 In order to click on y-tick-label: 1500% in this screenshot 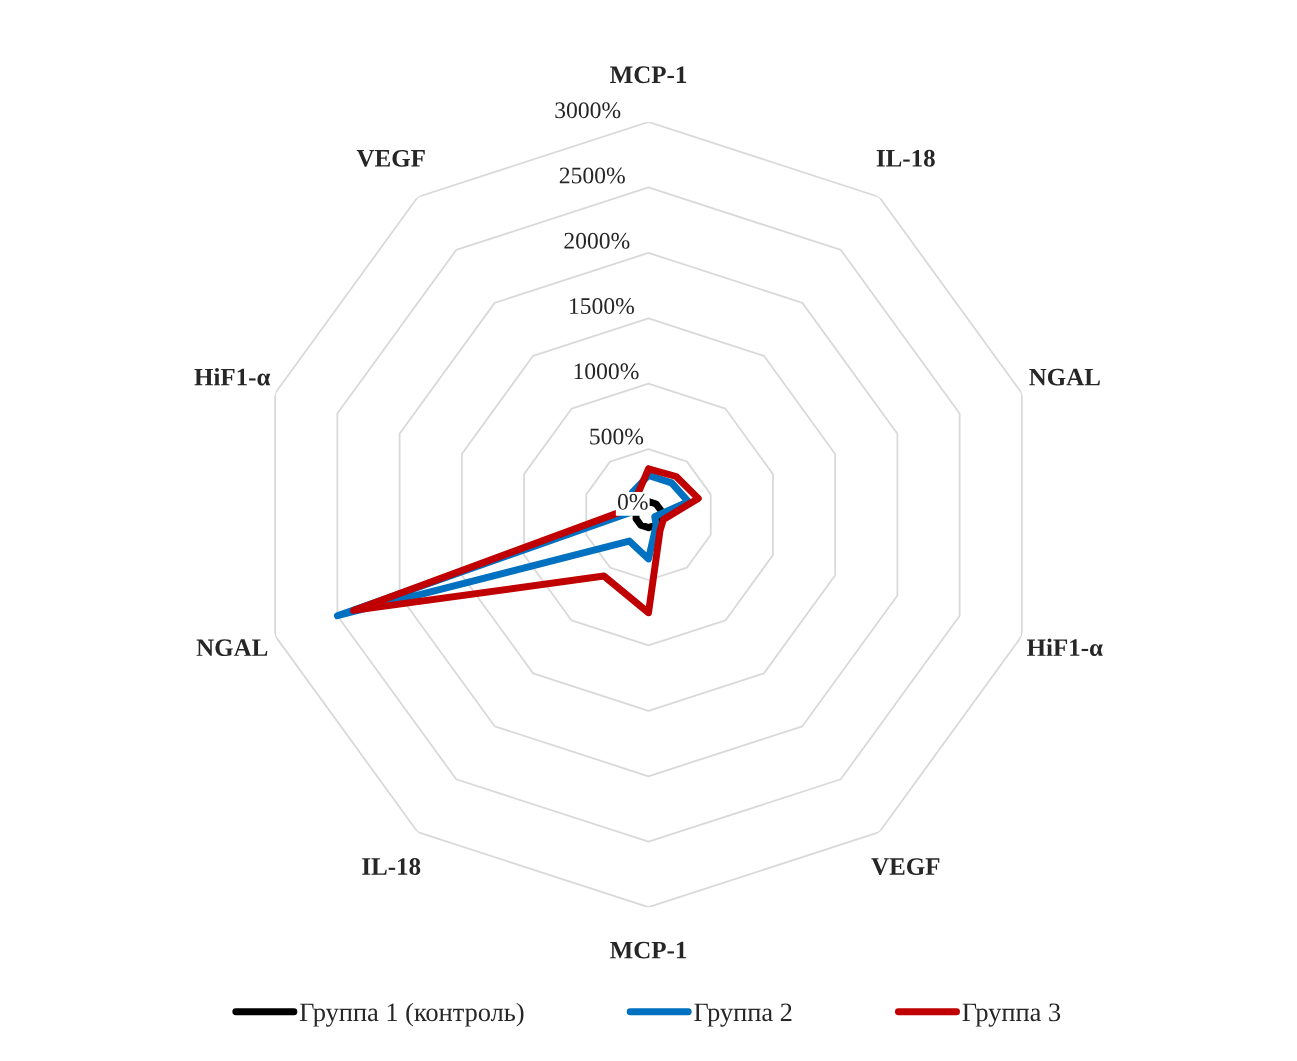, I will do `click(602, 306)`.